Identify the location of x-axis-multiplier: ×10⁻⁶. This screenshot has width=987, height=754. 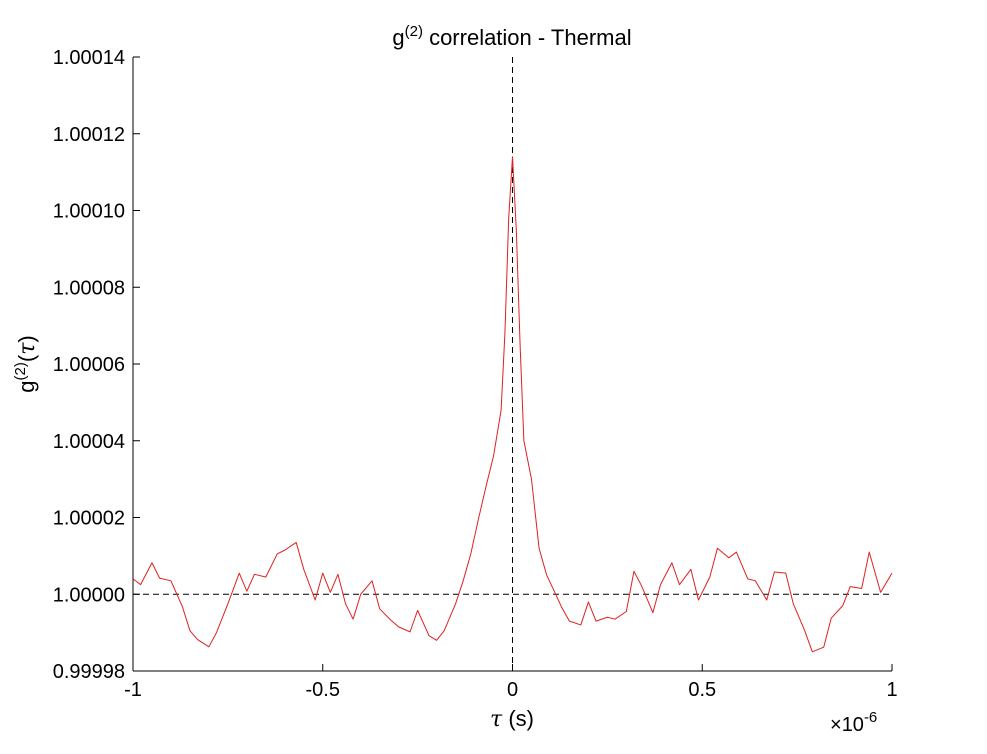
(853, 722).